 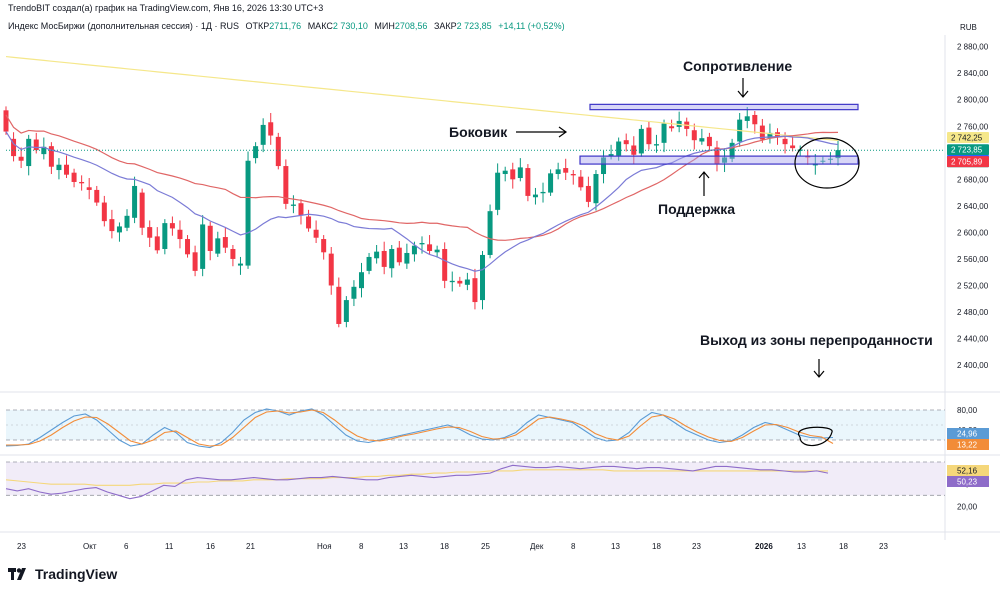 I want to click on open-label: ОТКР, so click(x=257, y=26).